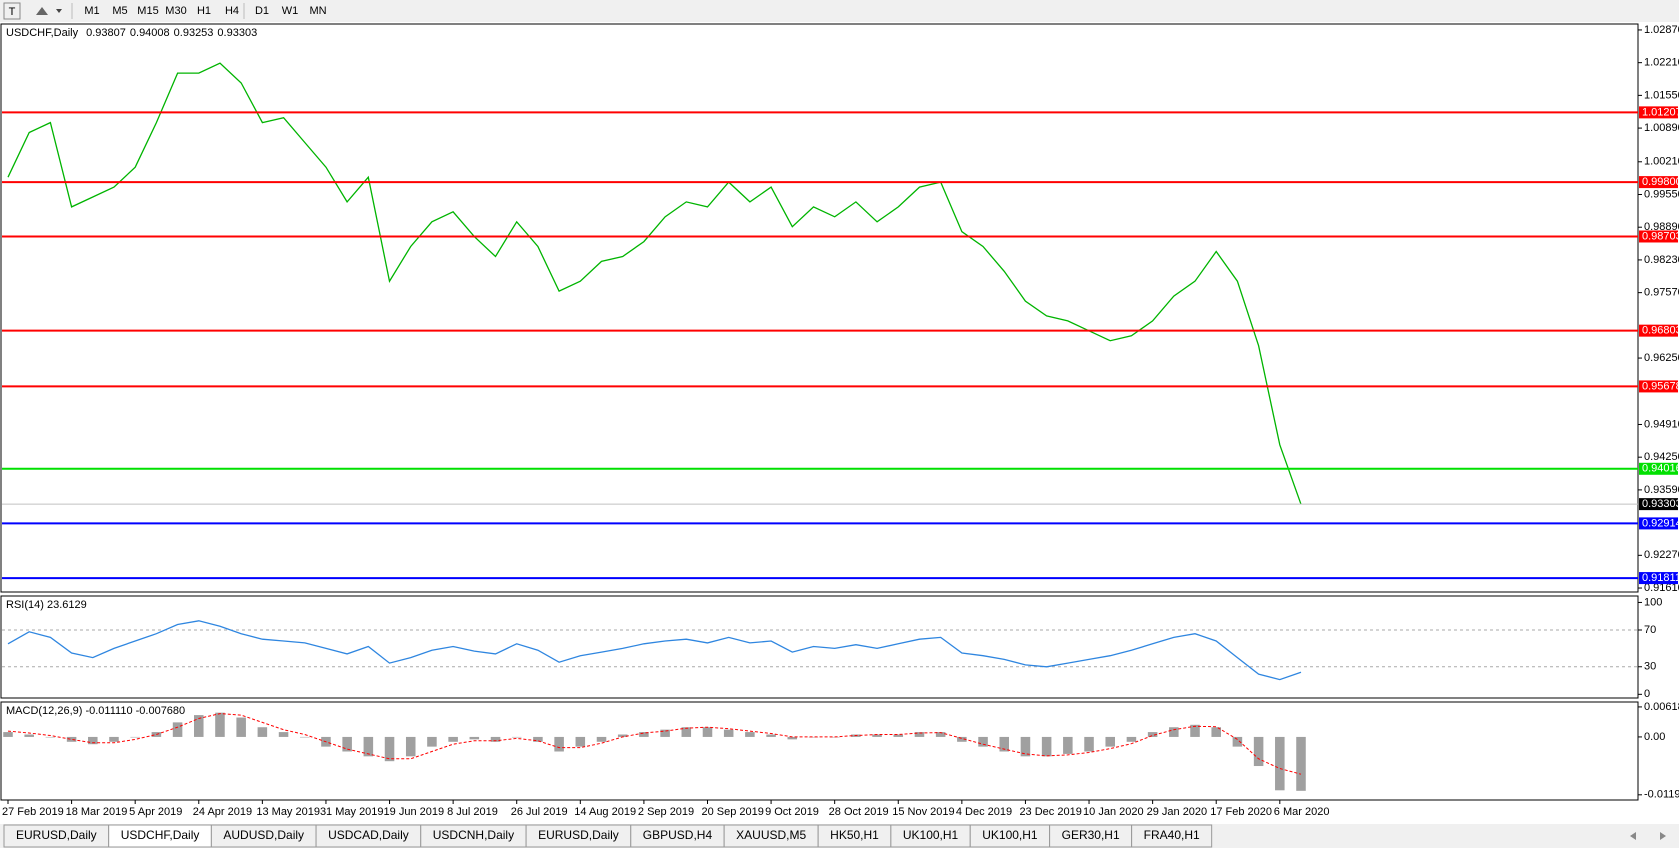 Image resolution: width=1679 pixels, height=853 pixels. I want to click on toolbar, so click(839, 11).